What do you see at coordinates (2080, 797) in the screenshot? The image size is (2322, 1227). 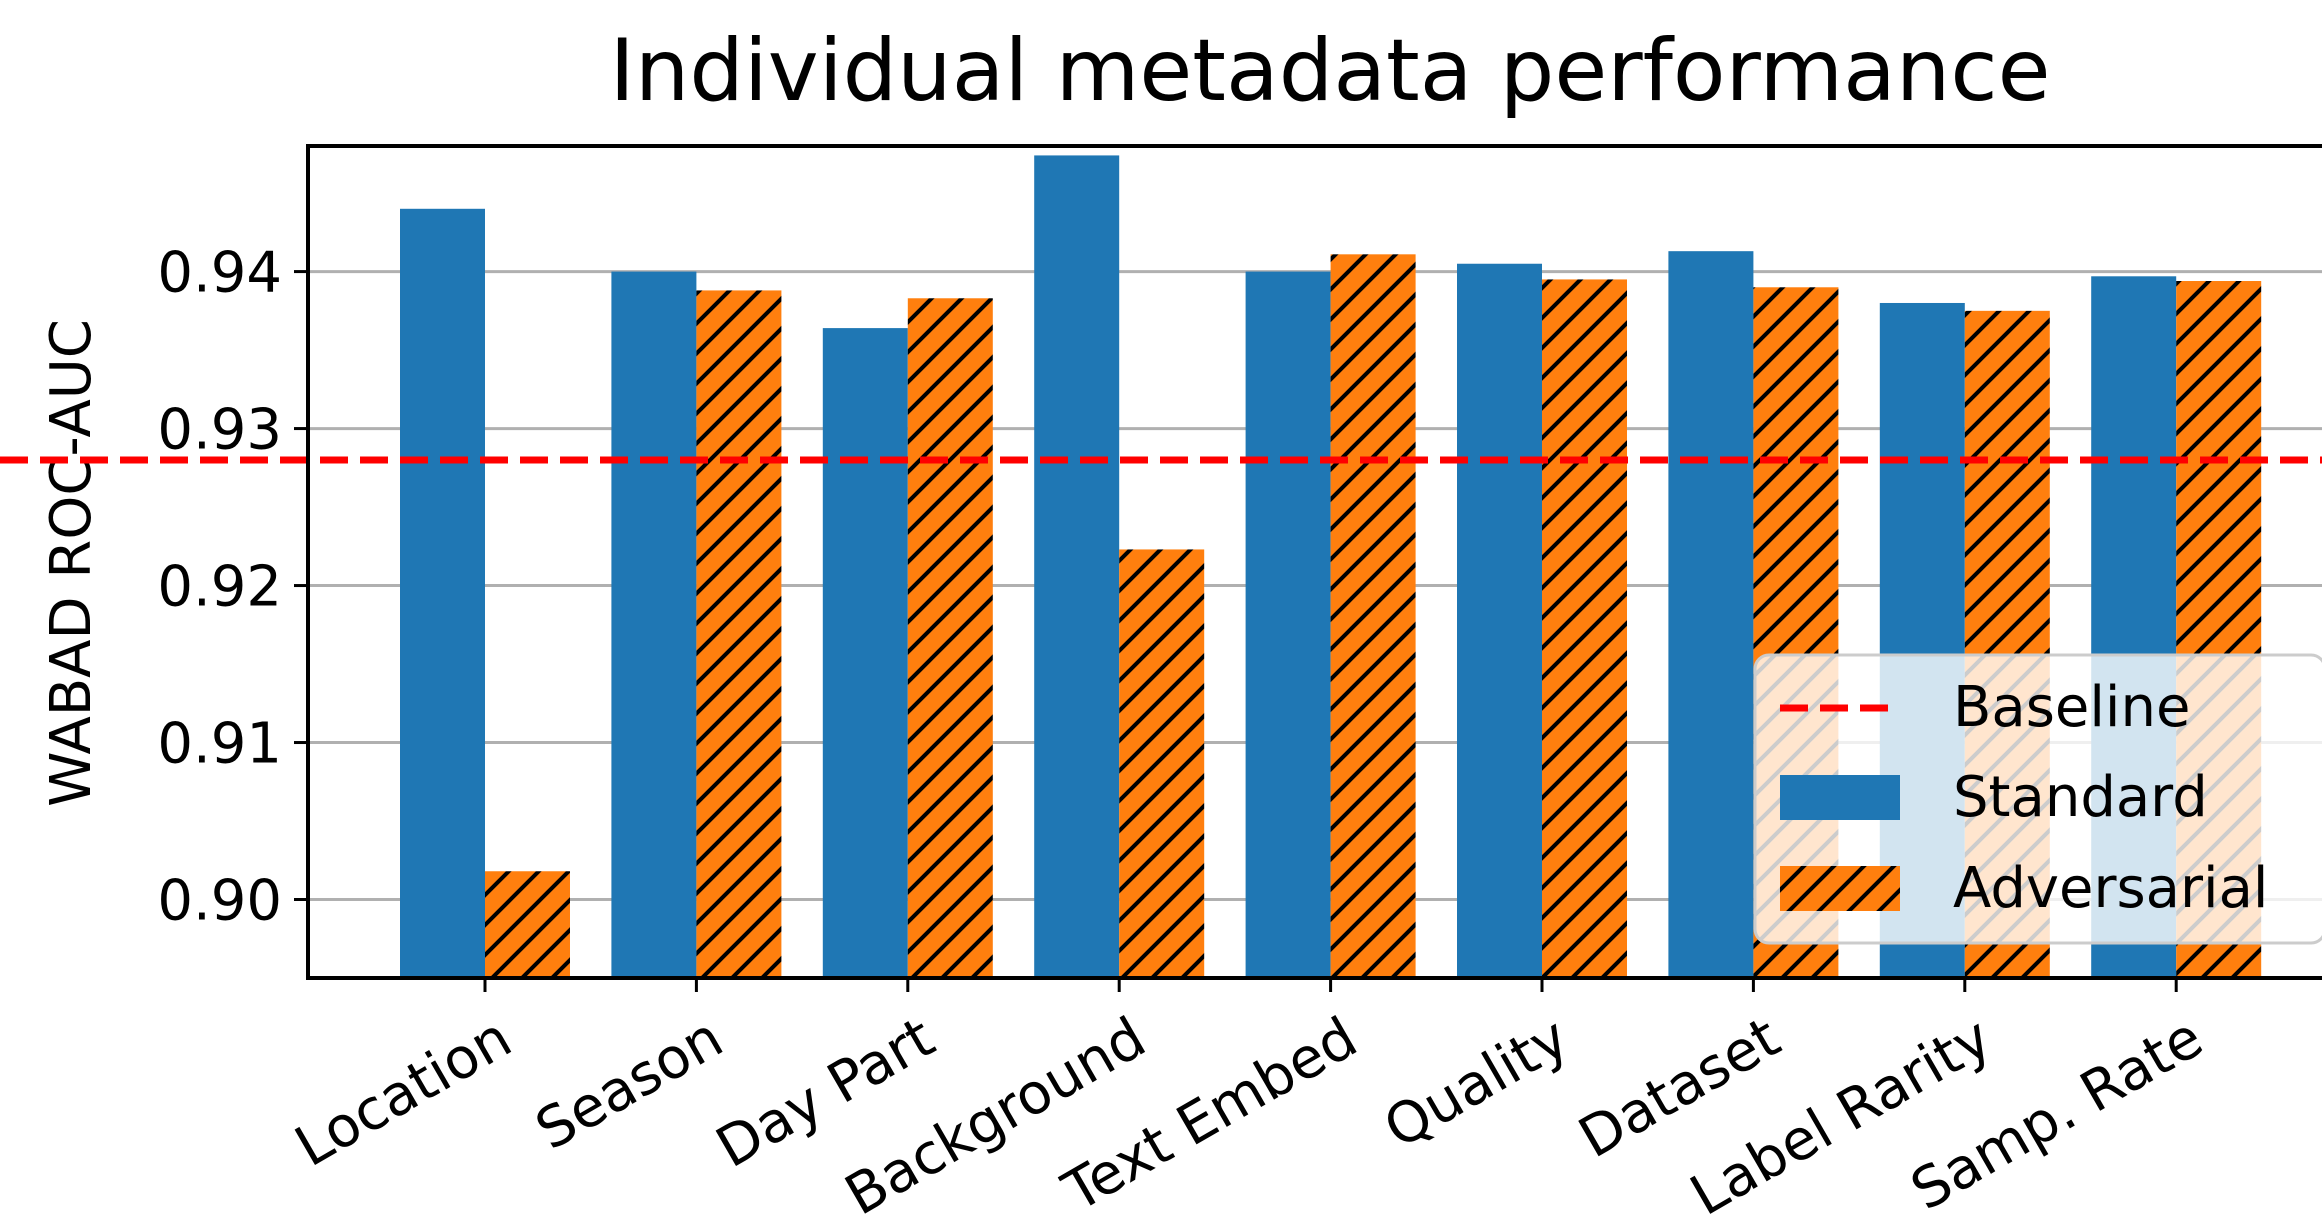 I see `legend-standard-label: Standard` at bounding box center [2080, 797].